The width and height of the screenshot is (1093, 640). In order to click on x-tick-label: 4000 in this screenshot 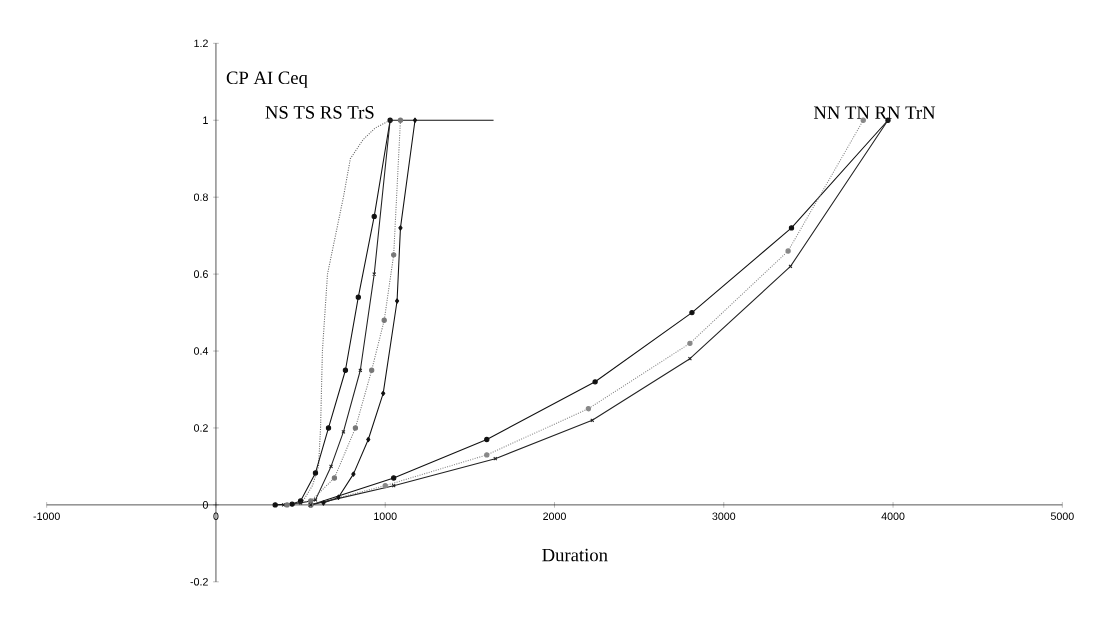, I will do `click(893, 516)`.